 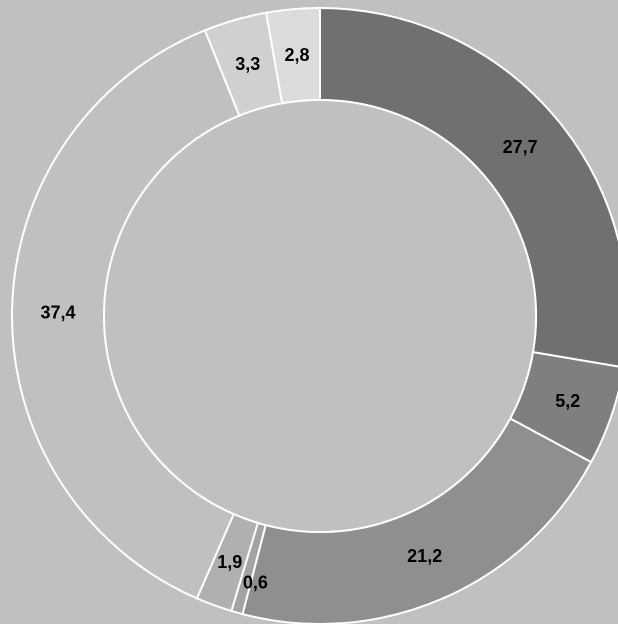 What do you see at coordinates (520, 147) in the screenshot?
I see `slice-label-0: 27,7` at bounding box center [520, 147].